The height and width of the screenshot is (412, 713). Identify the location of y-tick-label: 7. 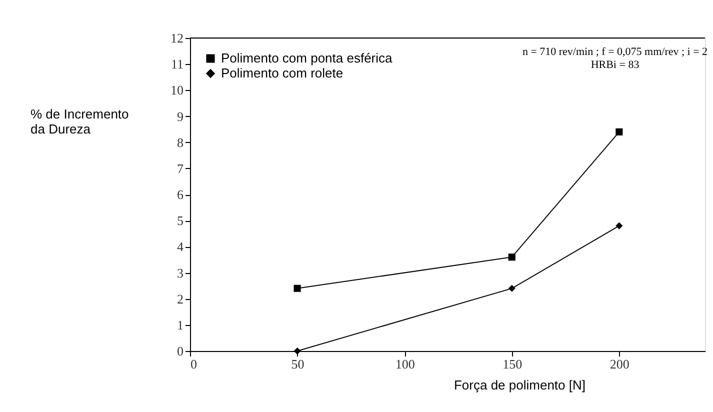
(180, 168).